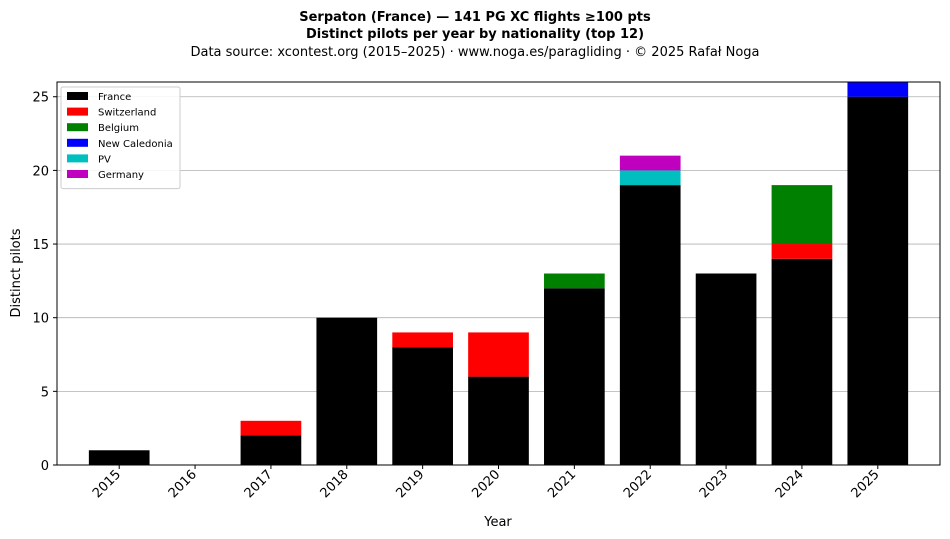 Image resolution: width=950 pixels, height=539 pixels. Describe the element at coordinates (790, 484) in the screenshot. I see `x-tick-label: 2024` at that location.